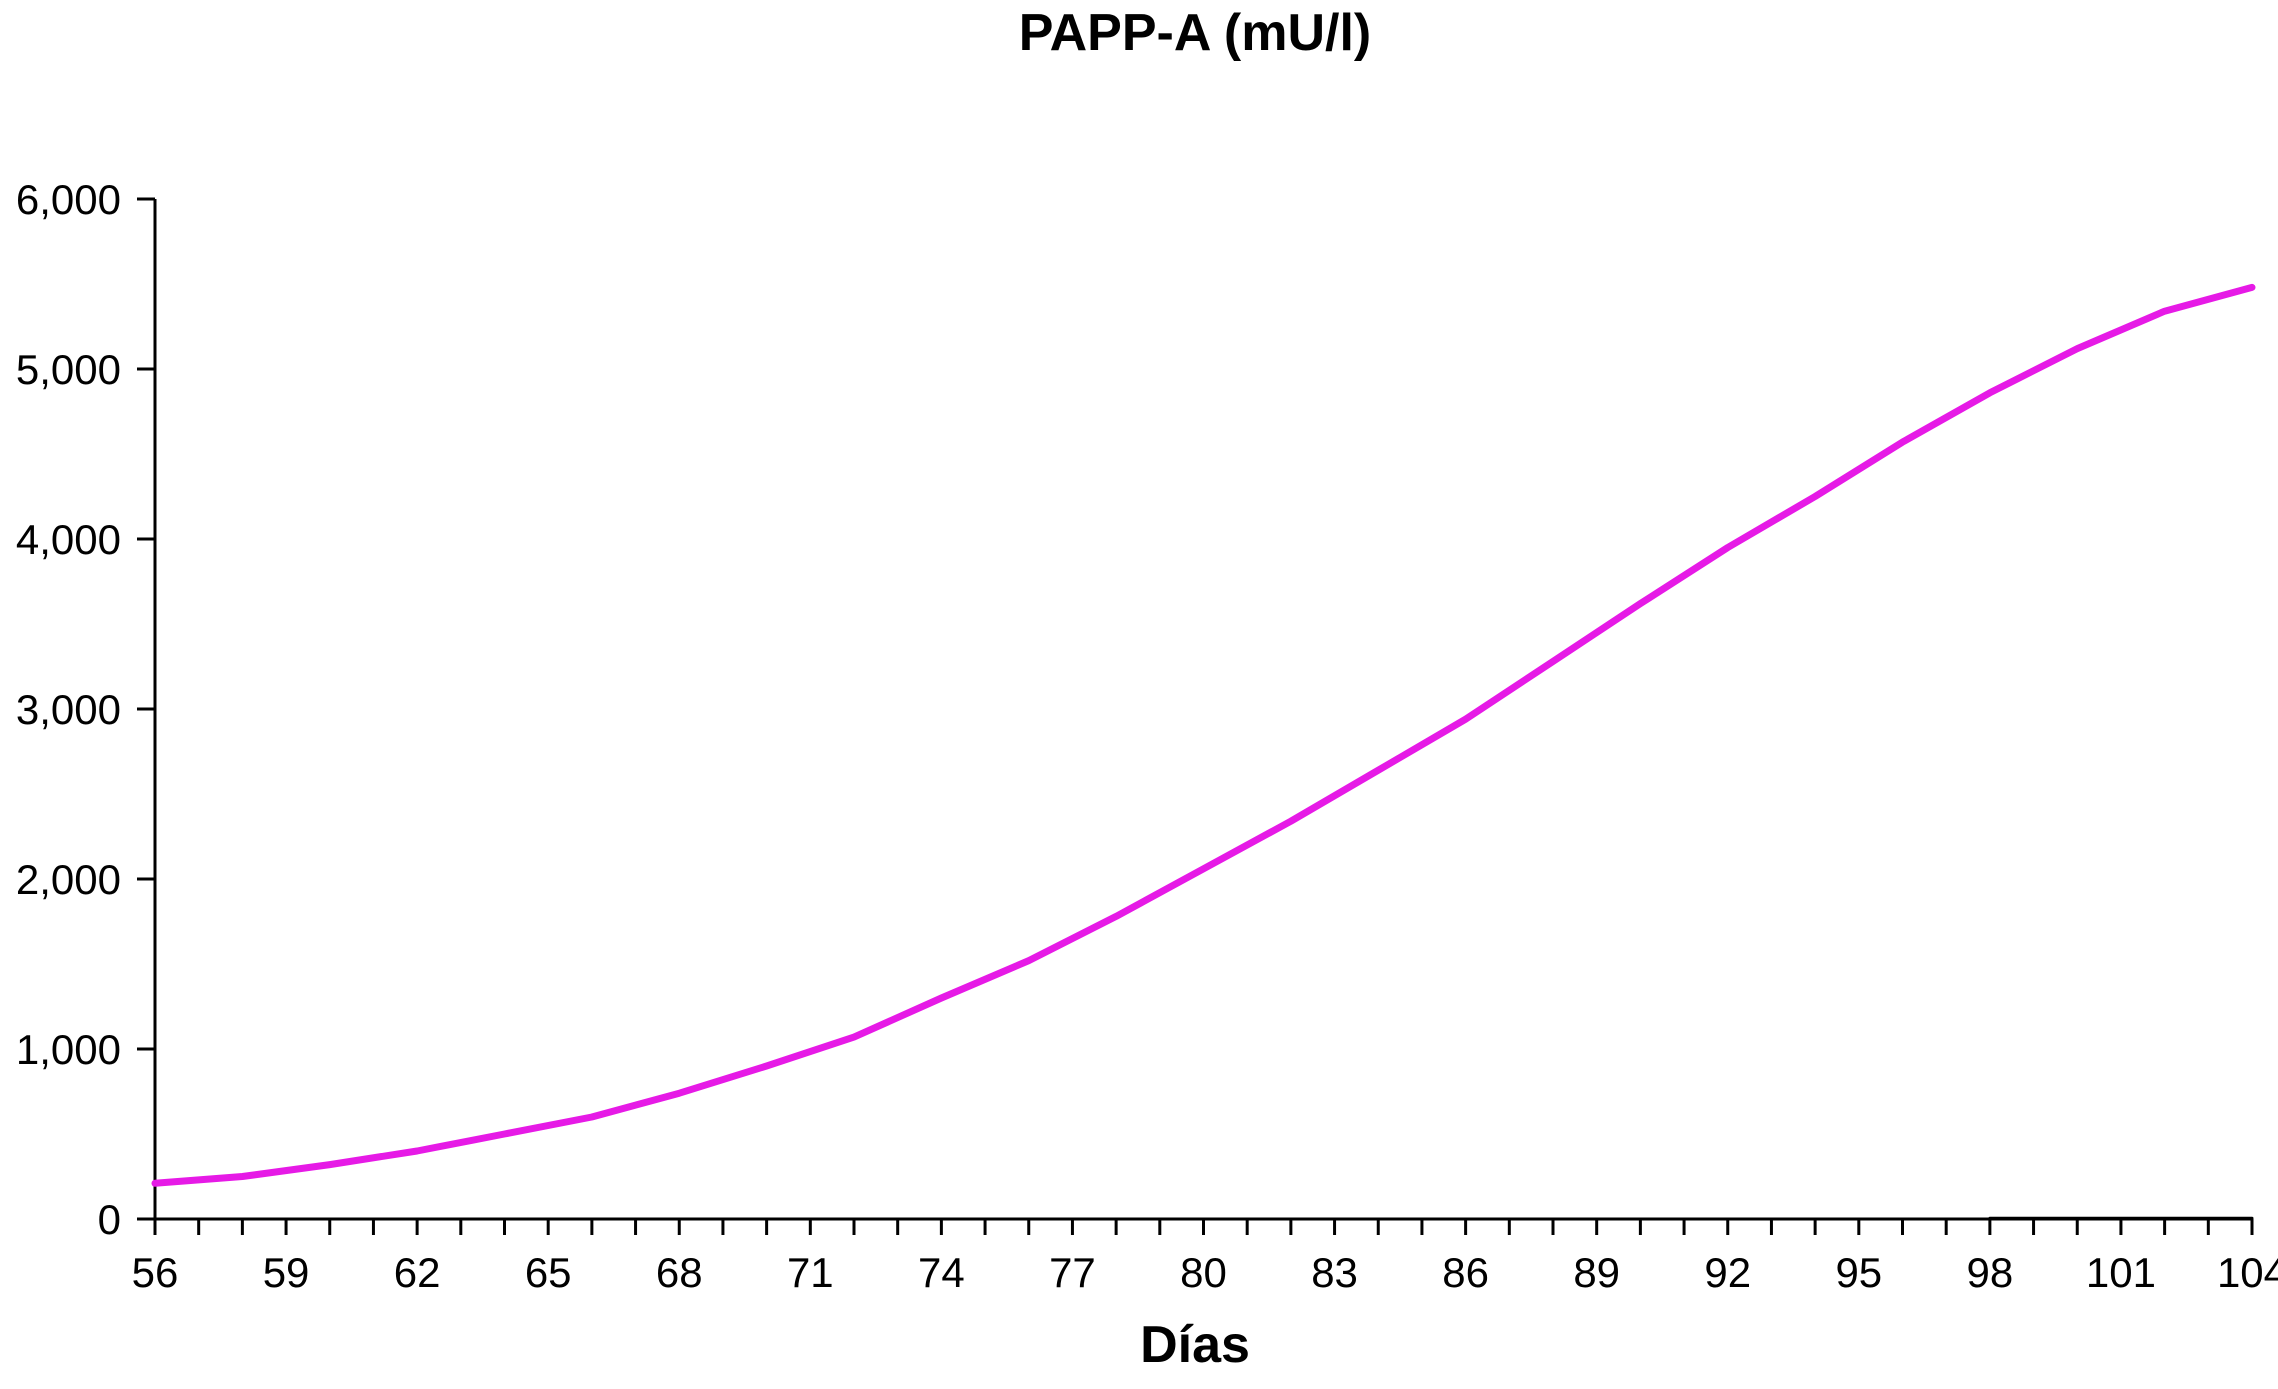 This screenshot has height=1389, width=2278. What do you see at coordinates (68, 879) in the screenshot?
I see `y-tick-label: 2,000` at bounding box center [68, 879].